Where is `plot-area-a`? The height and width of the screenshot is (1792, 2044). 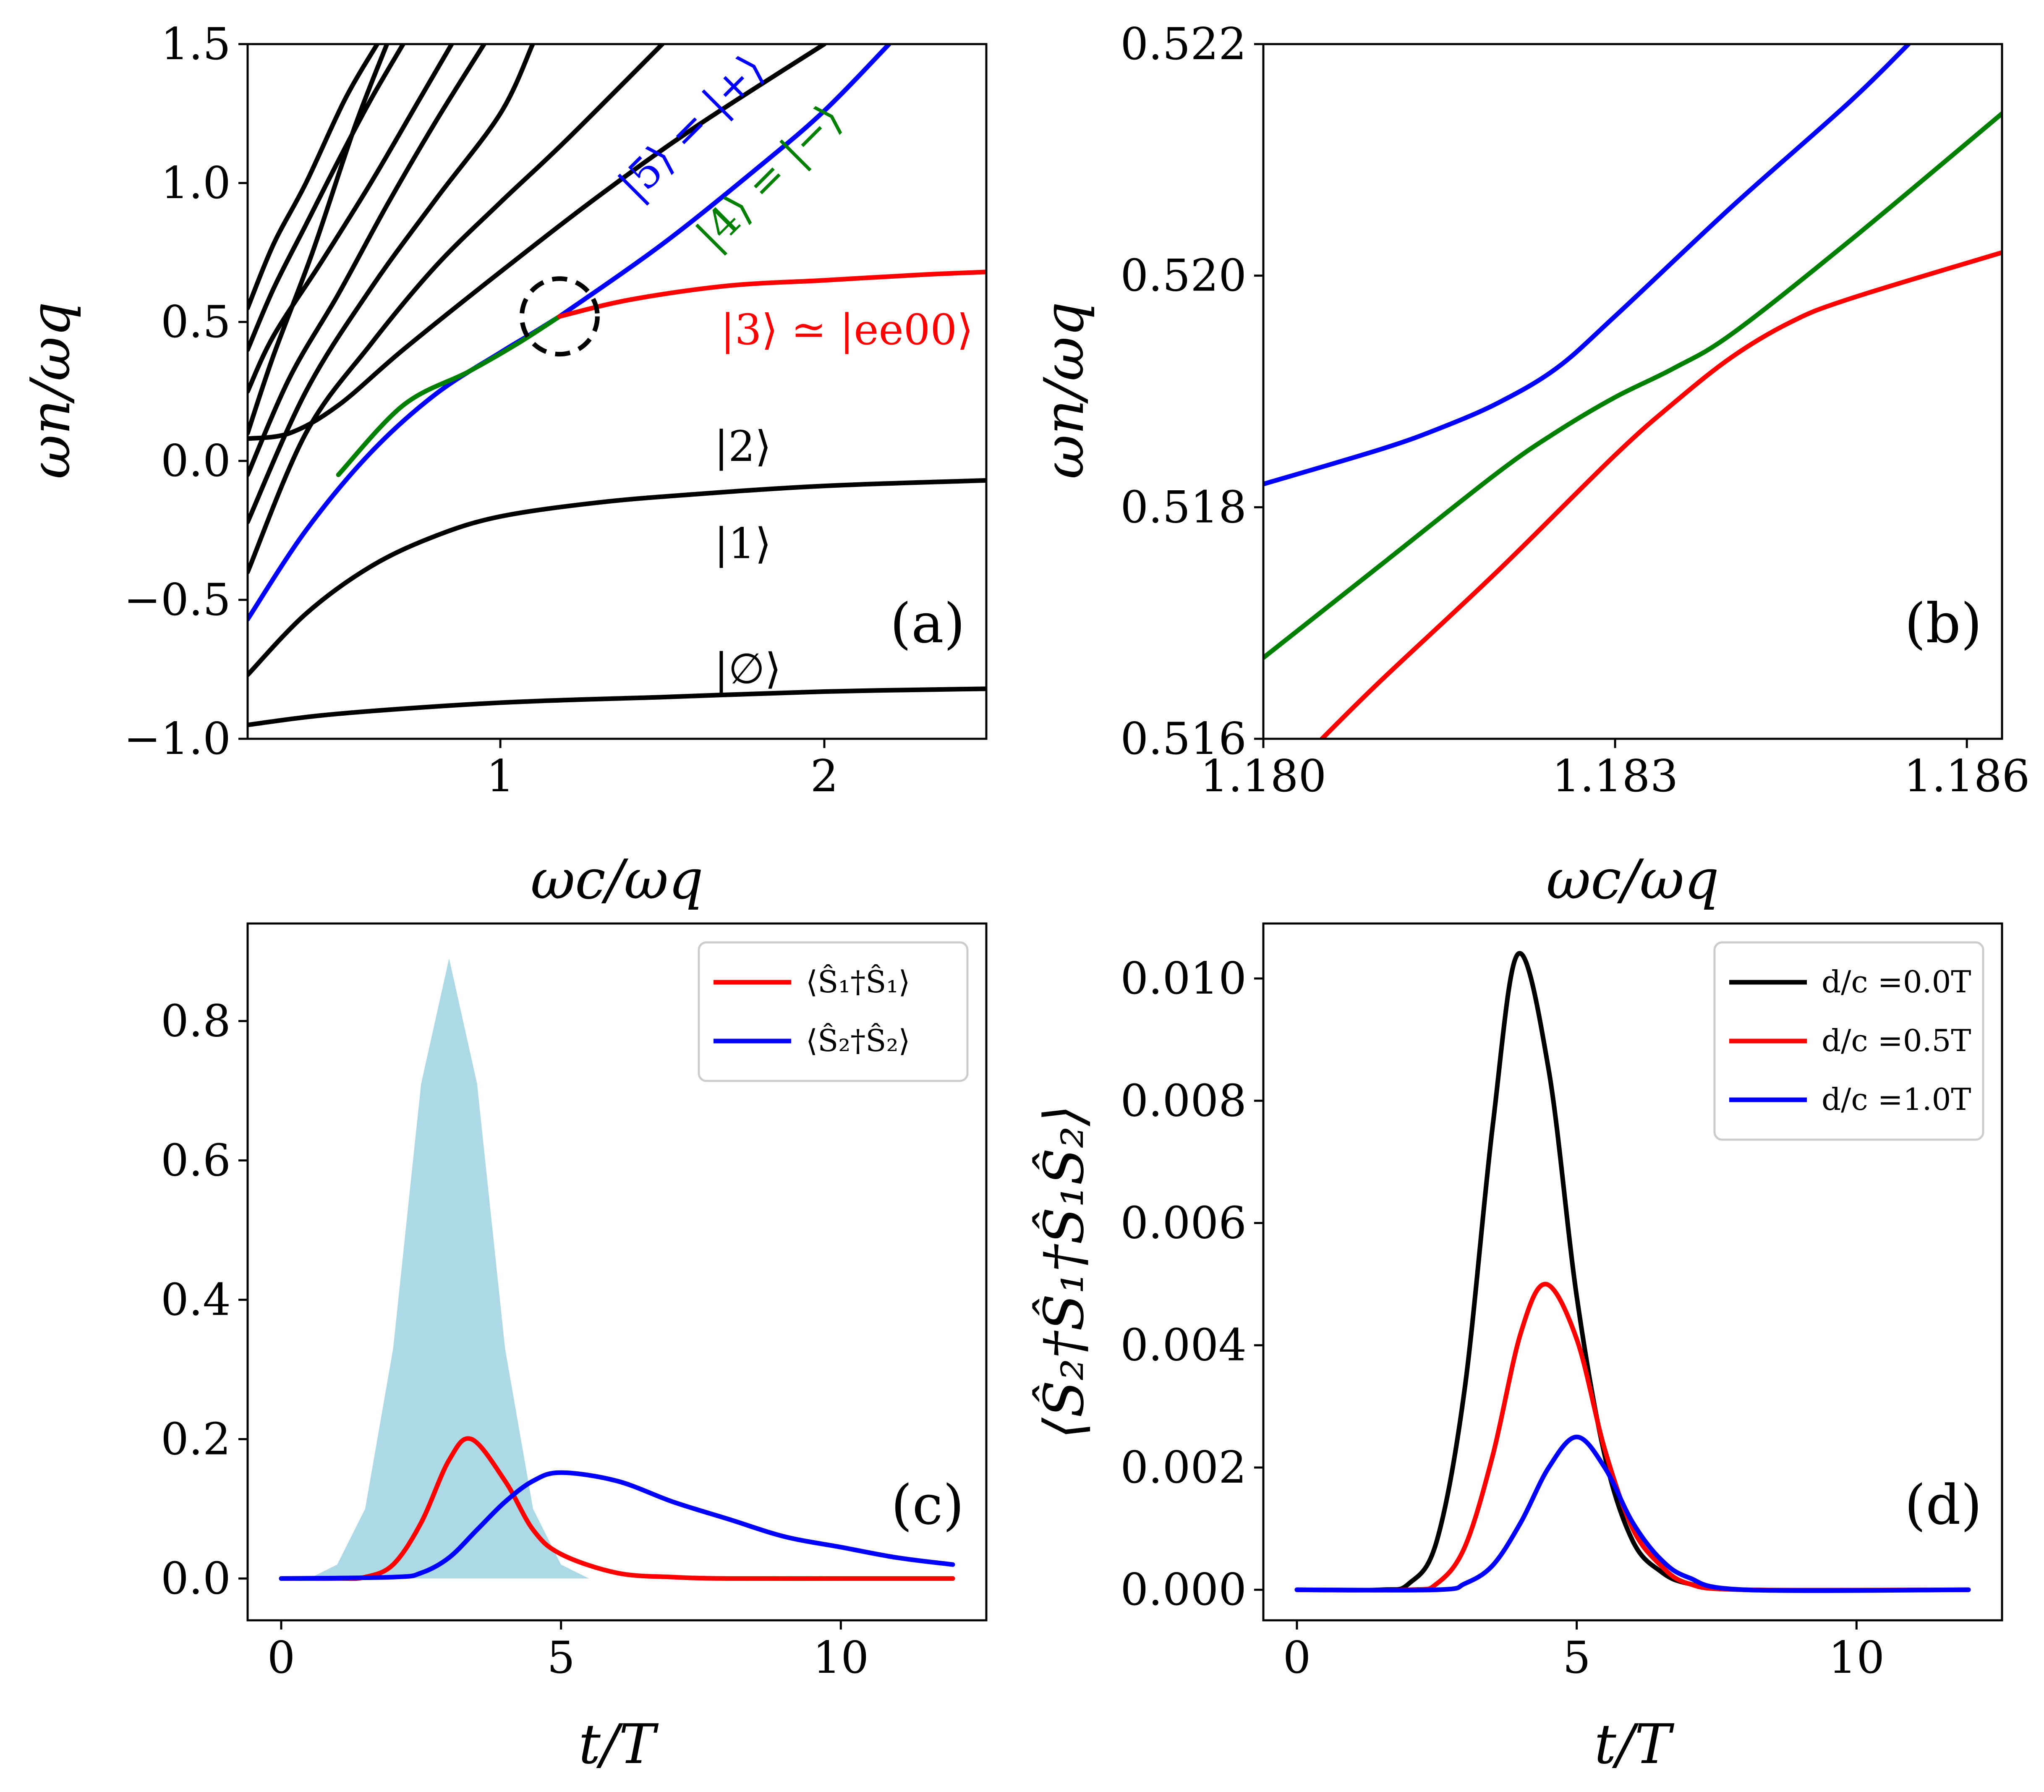 plot-area-a is located at coordinates (617, 385).